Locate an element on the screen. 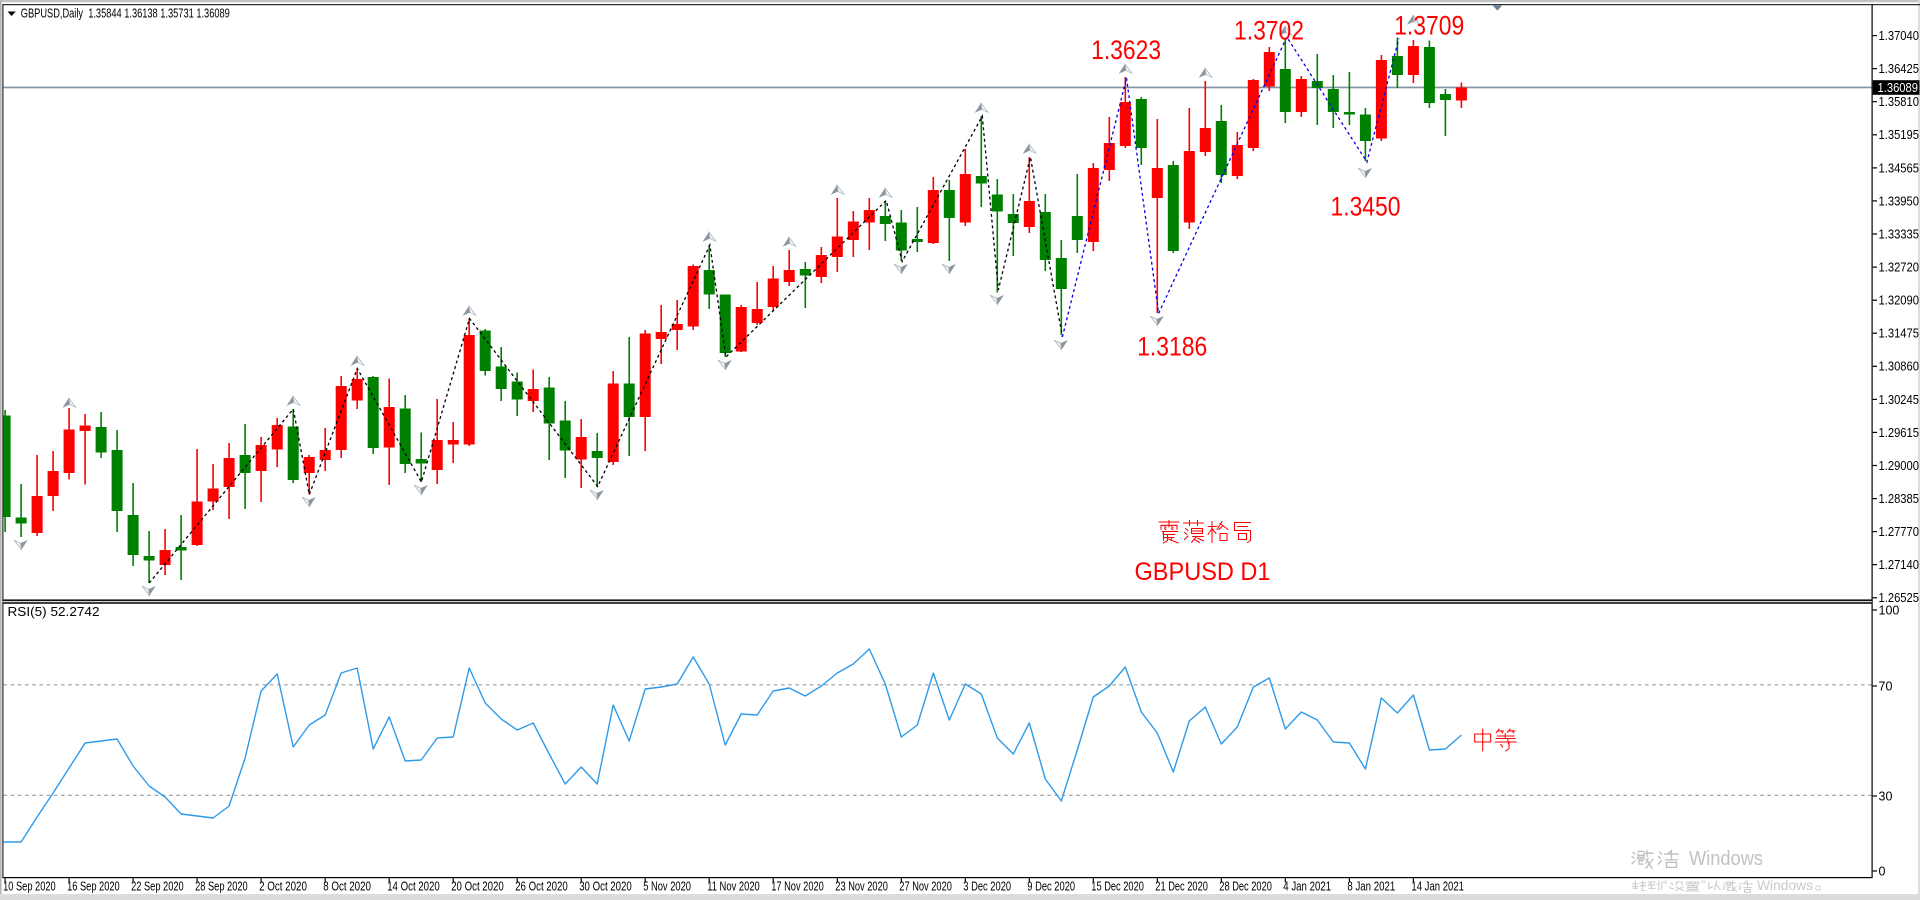 This screenshot has height=900, width=1920. svg-text: 14 Oct 2020 is located at coordinates (413, 887).